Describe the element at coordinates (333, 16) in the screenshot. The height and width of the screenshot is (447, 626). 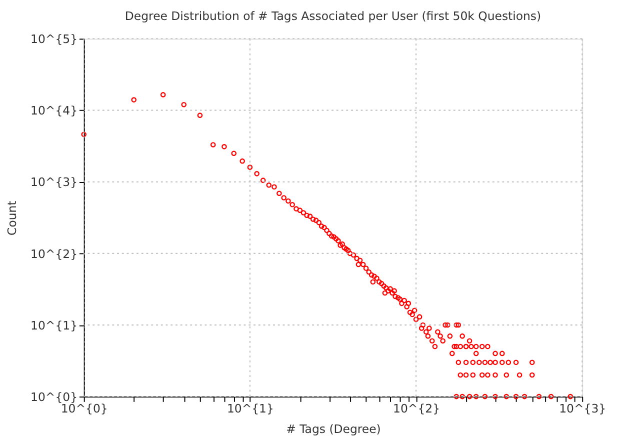
I see `chart-title: Degree Distribution of # Tags Associated per User (first 50k Questions)` at that location.